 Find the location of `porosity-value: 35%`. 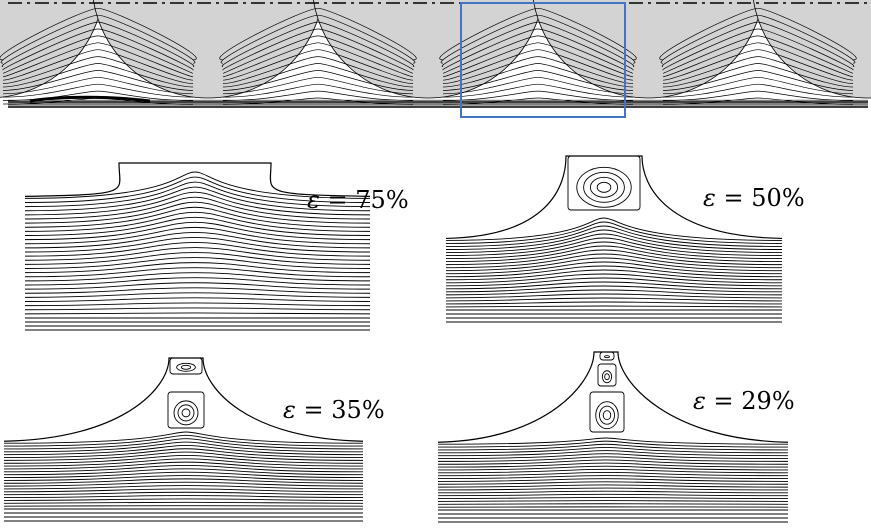

porosity-value: 35% is located at coordinates (358, 410).